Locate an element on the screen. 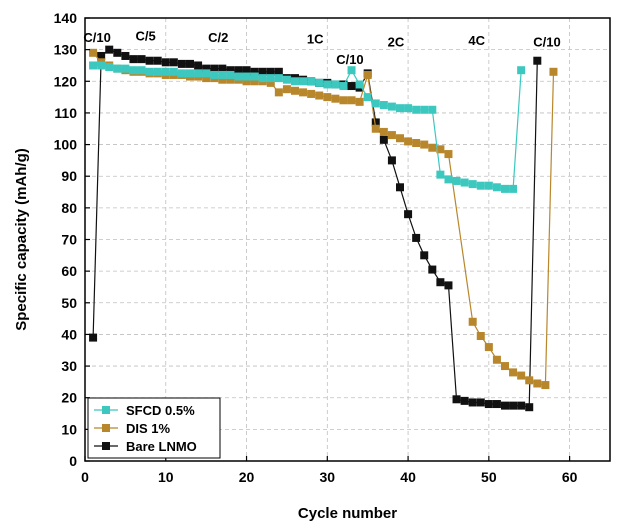 This screenshot has height=526, width=622. y-tick-label: 110 is located at coordinates (65, 113).